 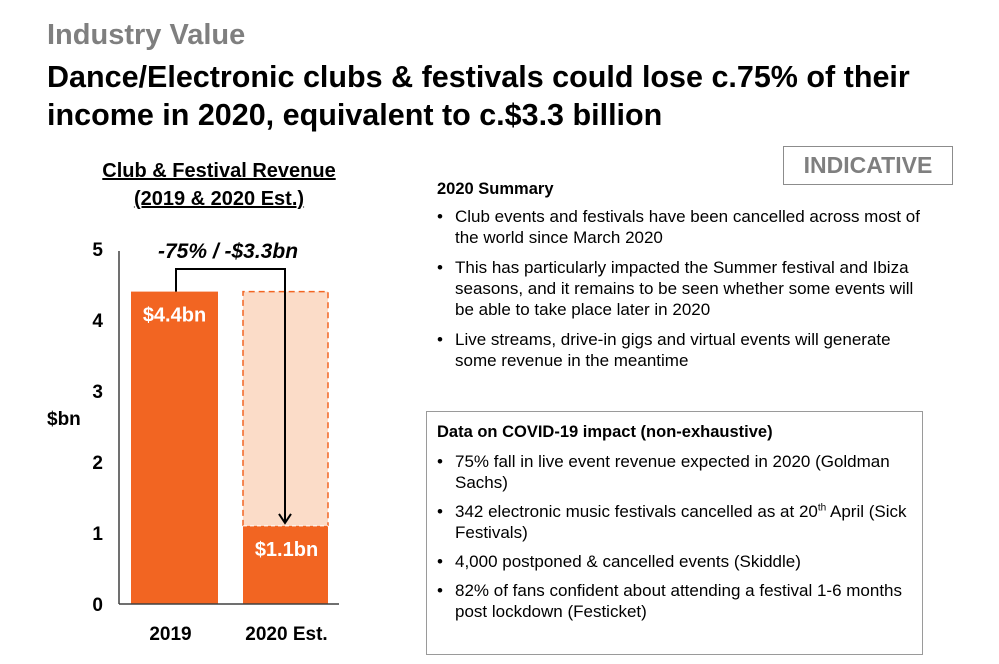 I want to click on bar-2020-est, so click(x=285, y=564).